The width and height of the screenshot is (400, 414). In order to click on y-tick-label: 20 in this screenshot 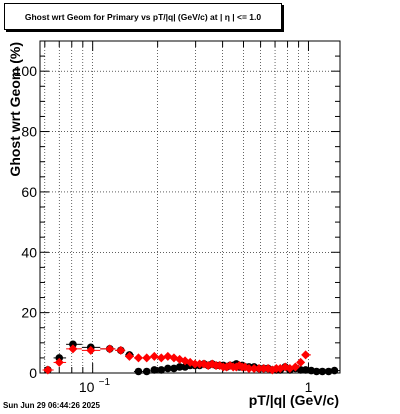, I will do `click(29, 313)`.